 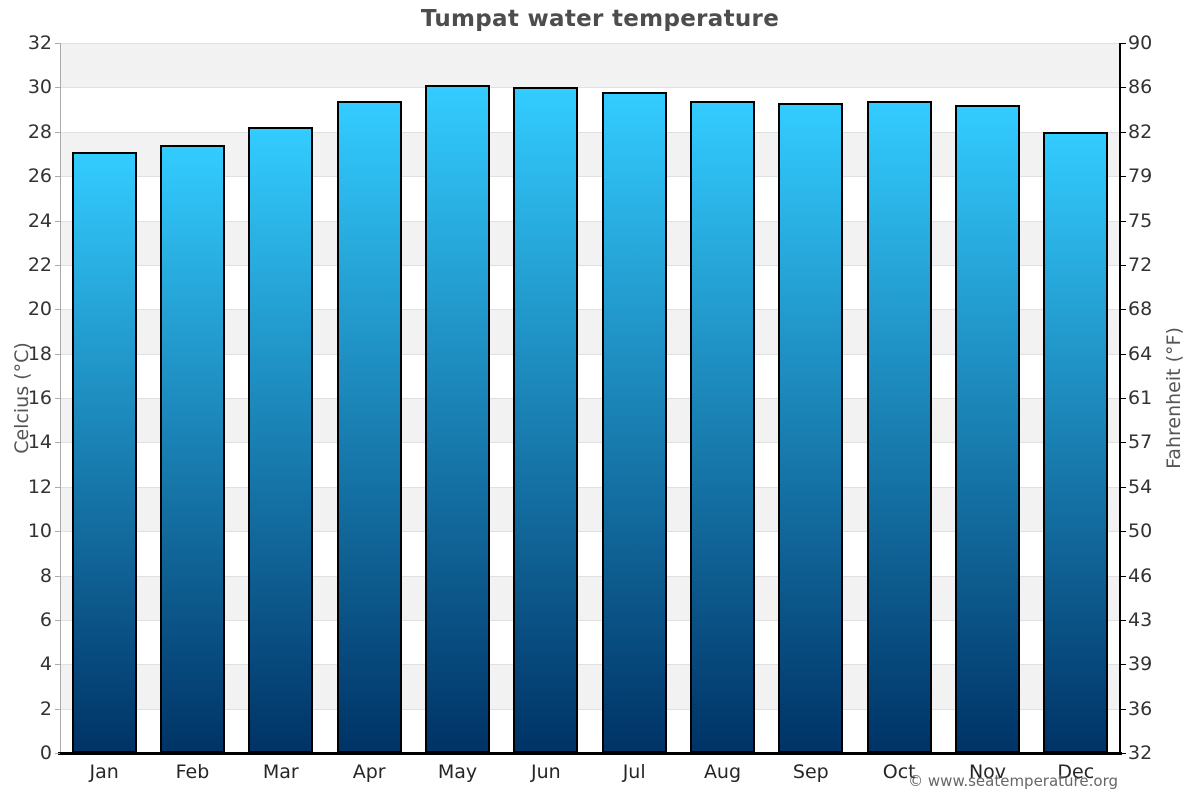 What do you see at coordinates (1140, 353) in the screenshot?
I see `fahrenheit-tick-label: 64` at bounding box center [1140, 353].